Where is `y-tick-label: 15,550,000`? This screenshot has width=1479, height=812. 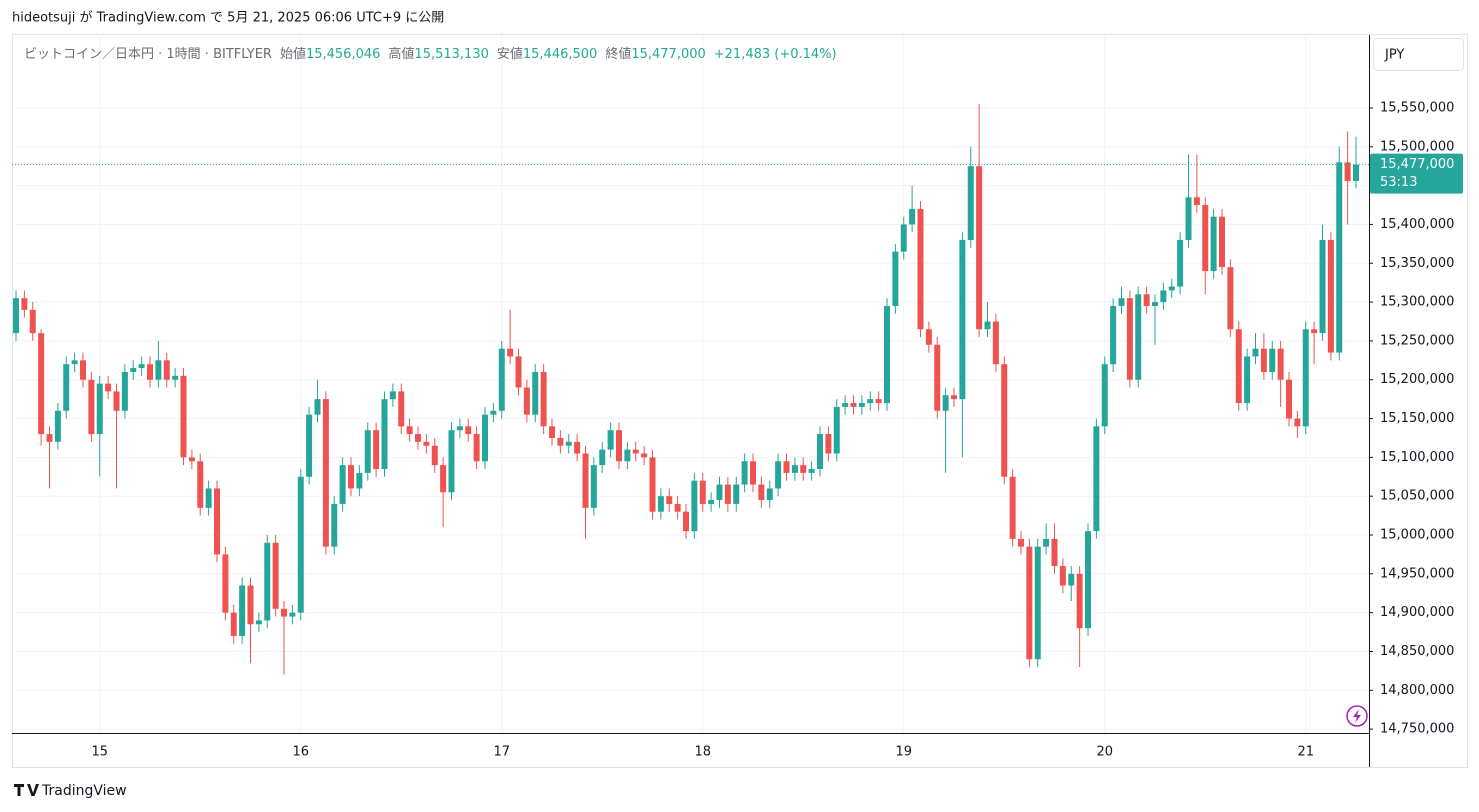
y-tick-label: 15,550,000 is located at coordinates (1417, 107).